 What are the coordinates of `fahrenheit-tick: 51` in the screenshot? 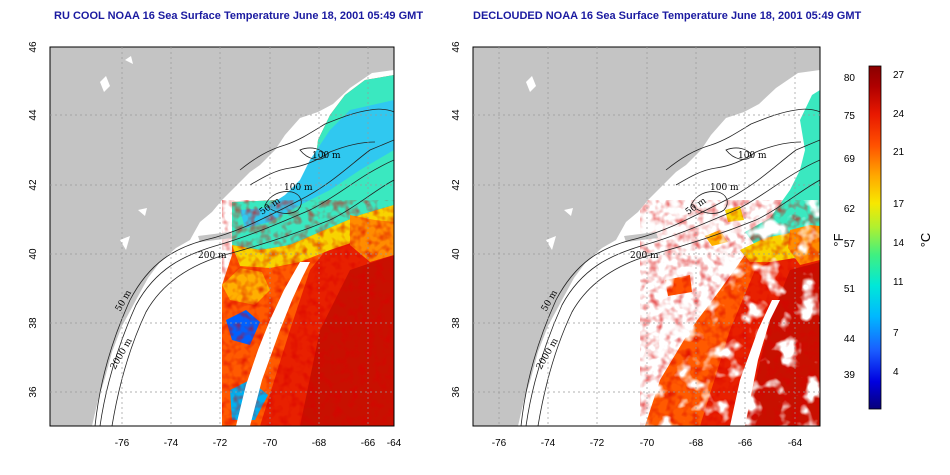 It's located at (850, 289).